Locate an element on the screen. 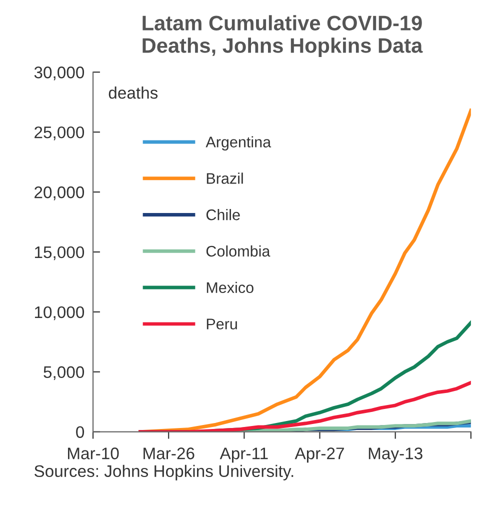 The width and height of the screenshot is (482, 508). x-tick-label: Apr-27 is located at coordinates (319, 455).